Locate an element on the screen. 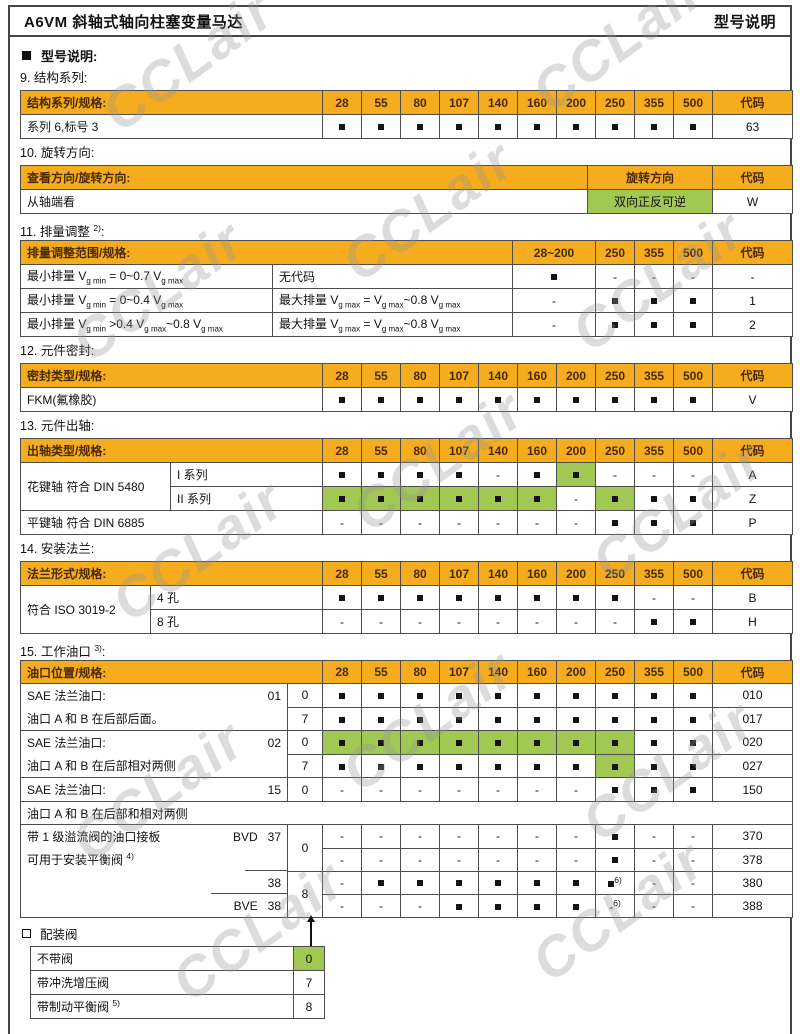 This screenshot has height=1034, width=800. column-header: 28 is located at coordinates (342, 672).